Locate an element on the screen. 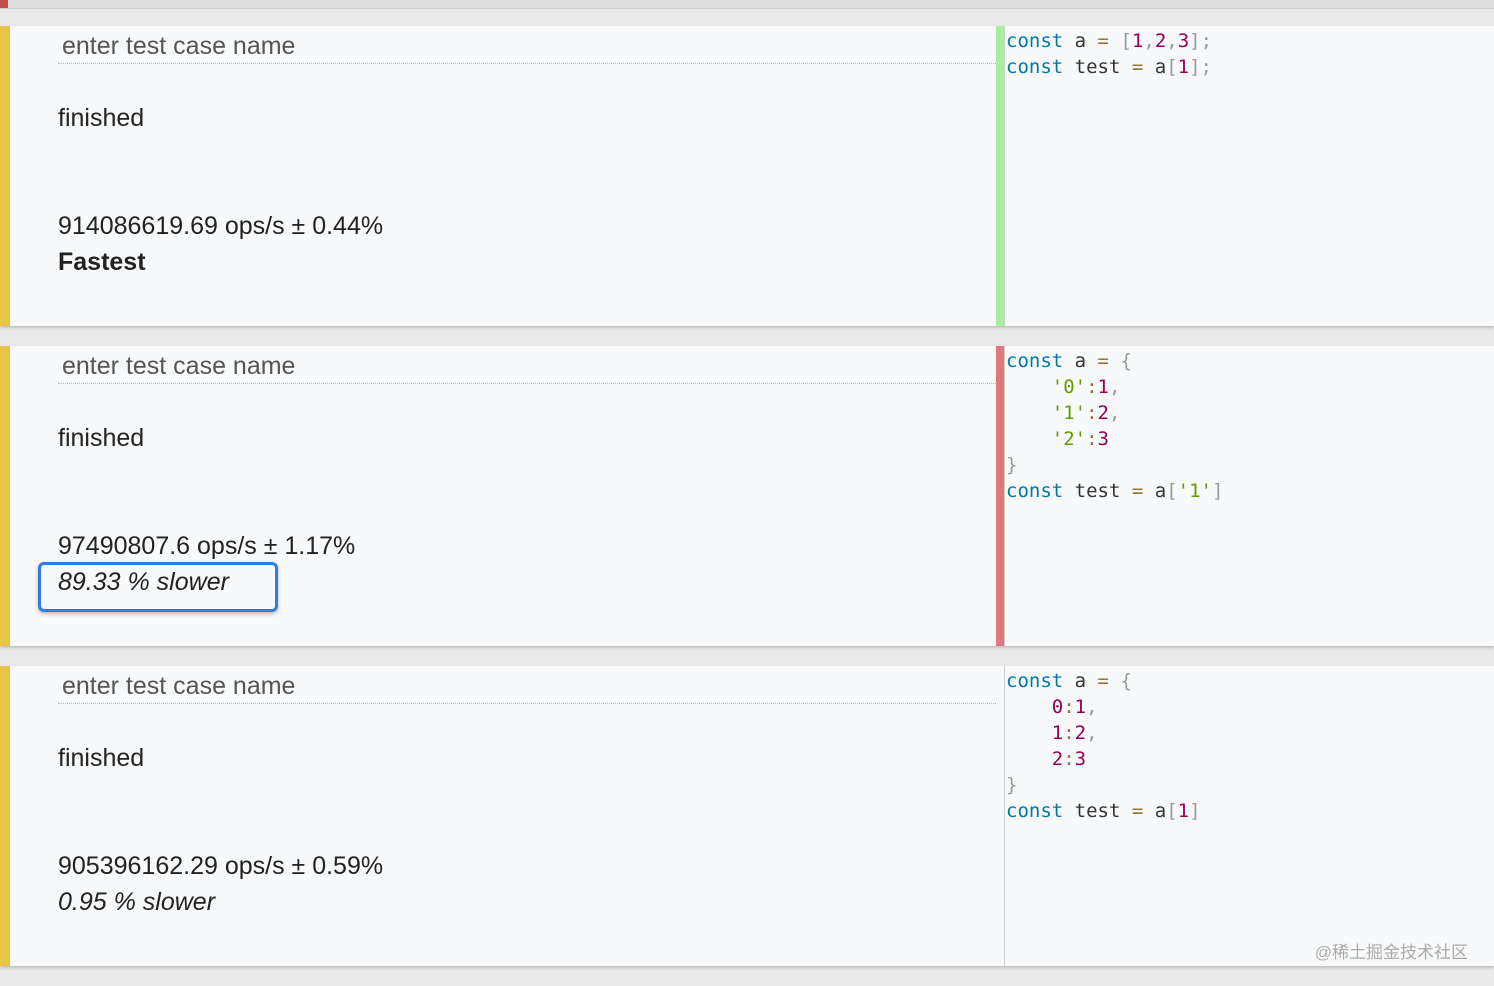 Image resolution: width=1494 pixels, height=986 pixels. marker is located at coordinates (4, 4).